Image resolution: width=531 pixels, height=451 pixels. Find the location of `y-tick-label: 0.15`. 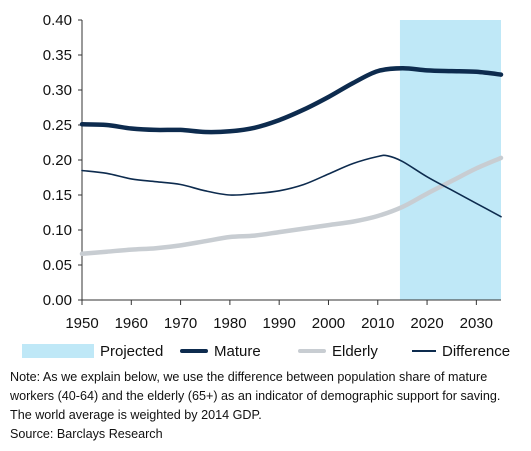

y-tick-label: 0.15 is located at coordinates (57, 195).